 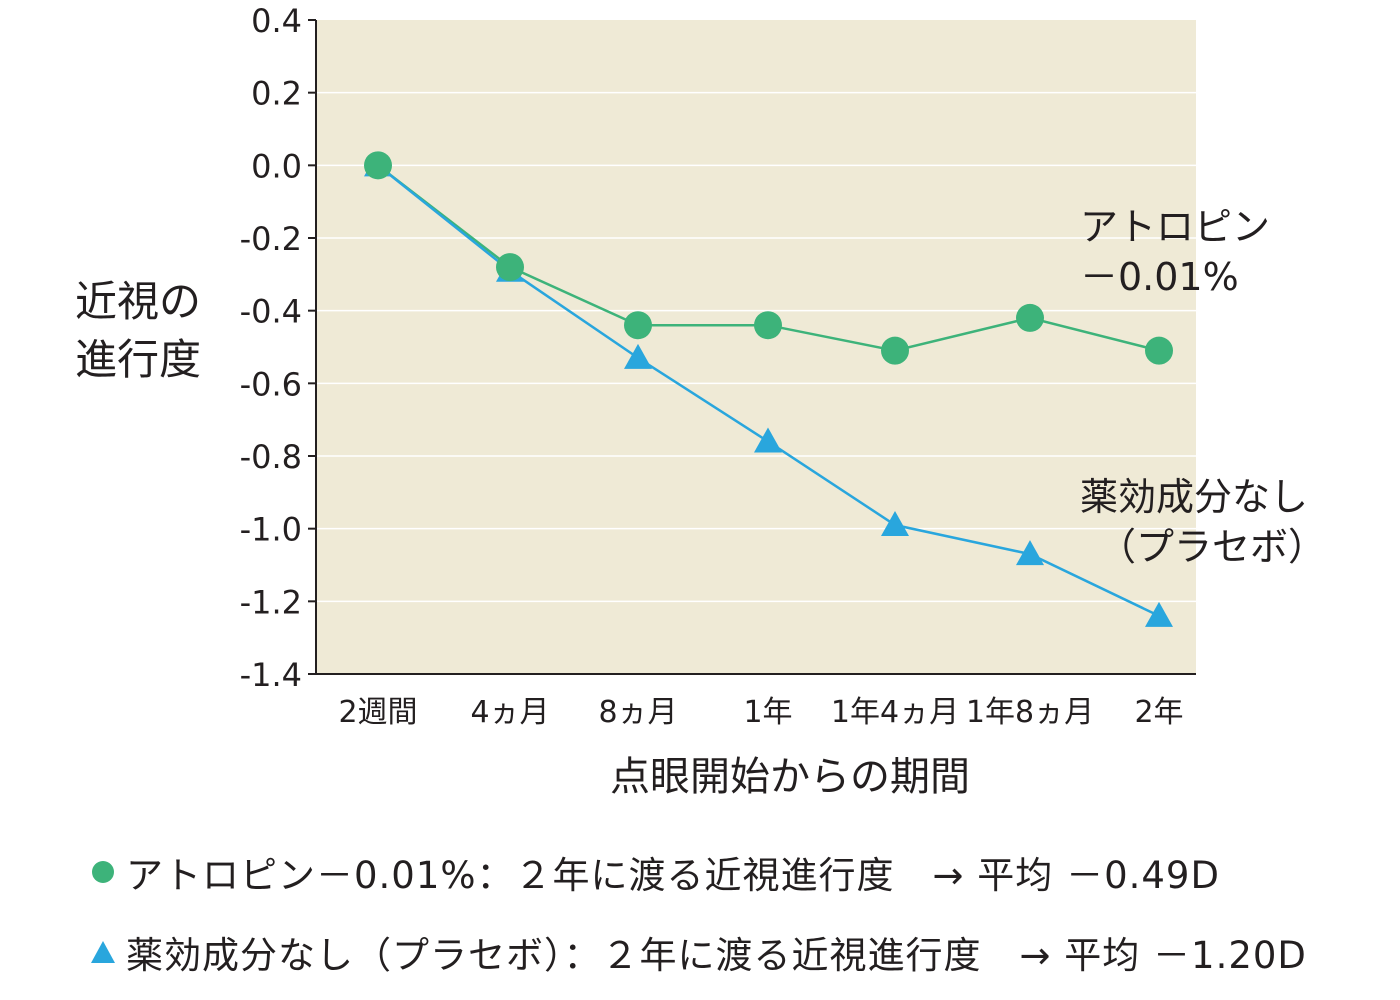 What do you see at coordinates (103, 872) in the screenshot?
I see `circle-marker-icon` at bounding box center [103, 872].